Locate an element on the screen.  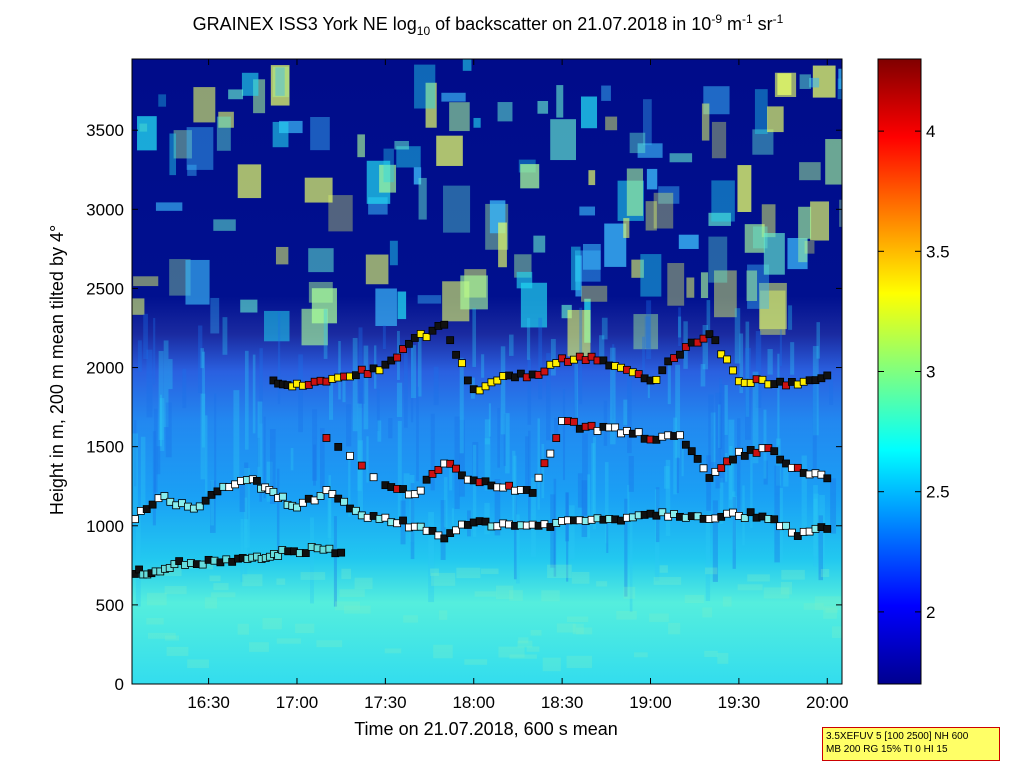
colorbar-tick-label: 2 is located at coordinates (930, 612).